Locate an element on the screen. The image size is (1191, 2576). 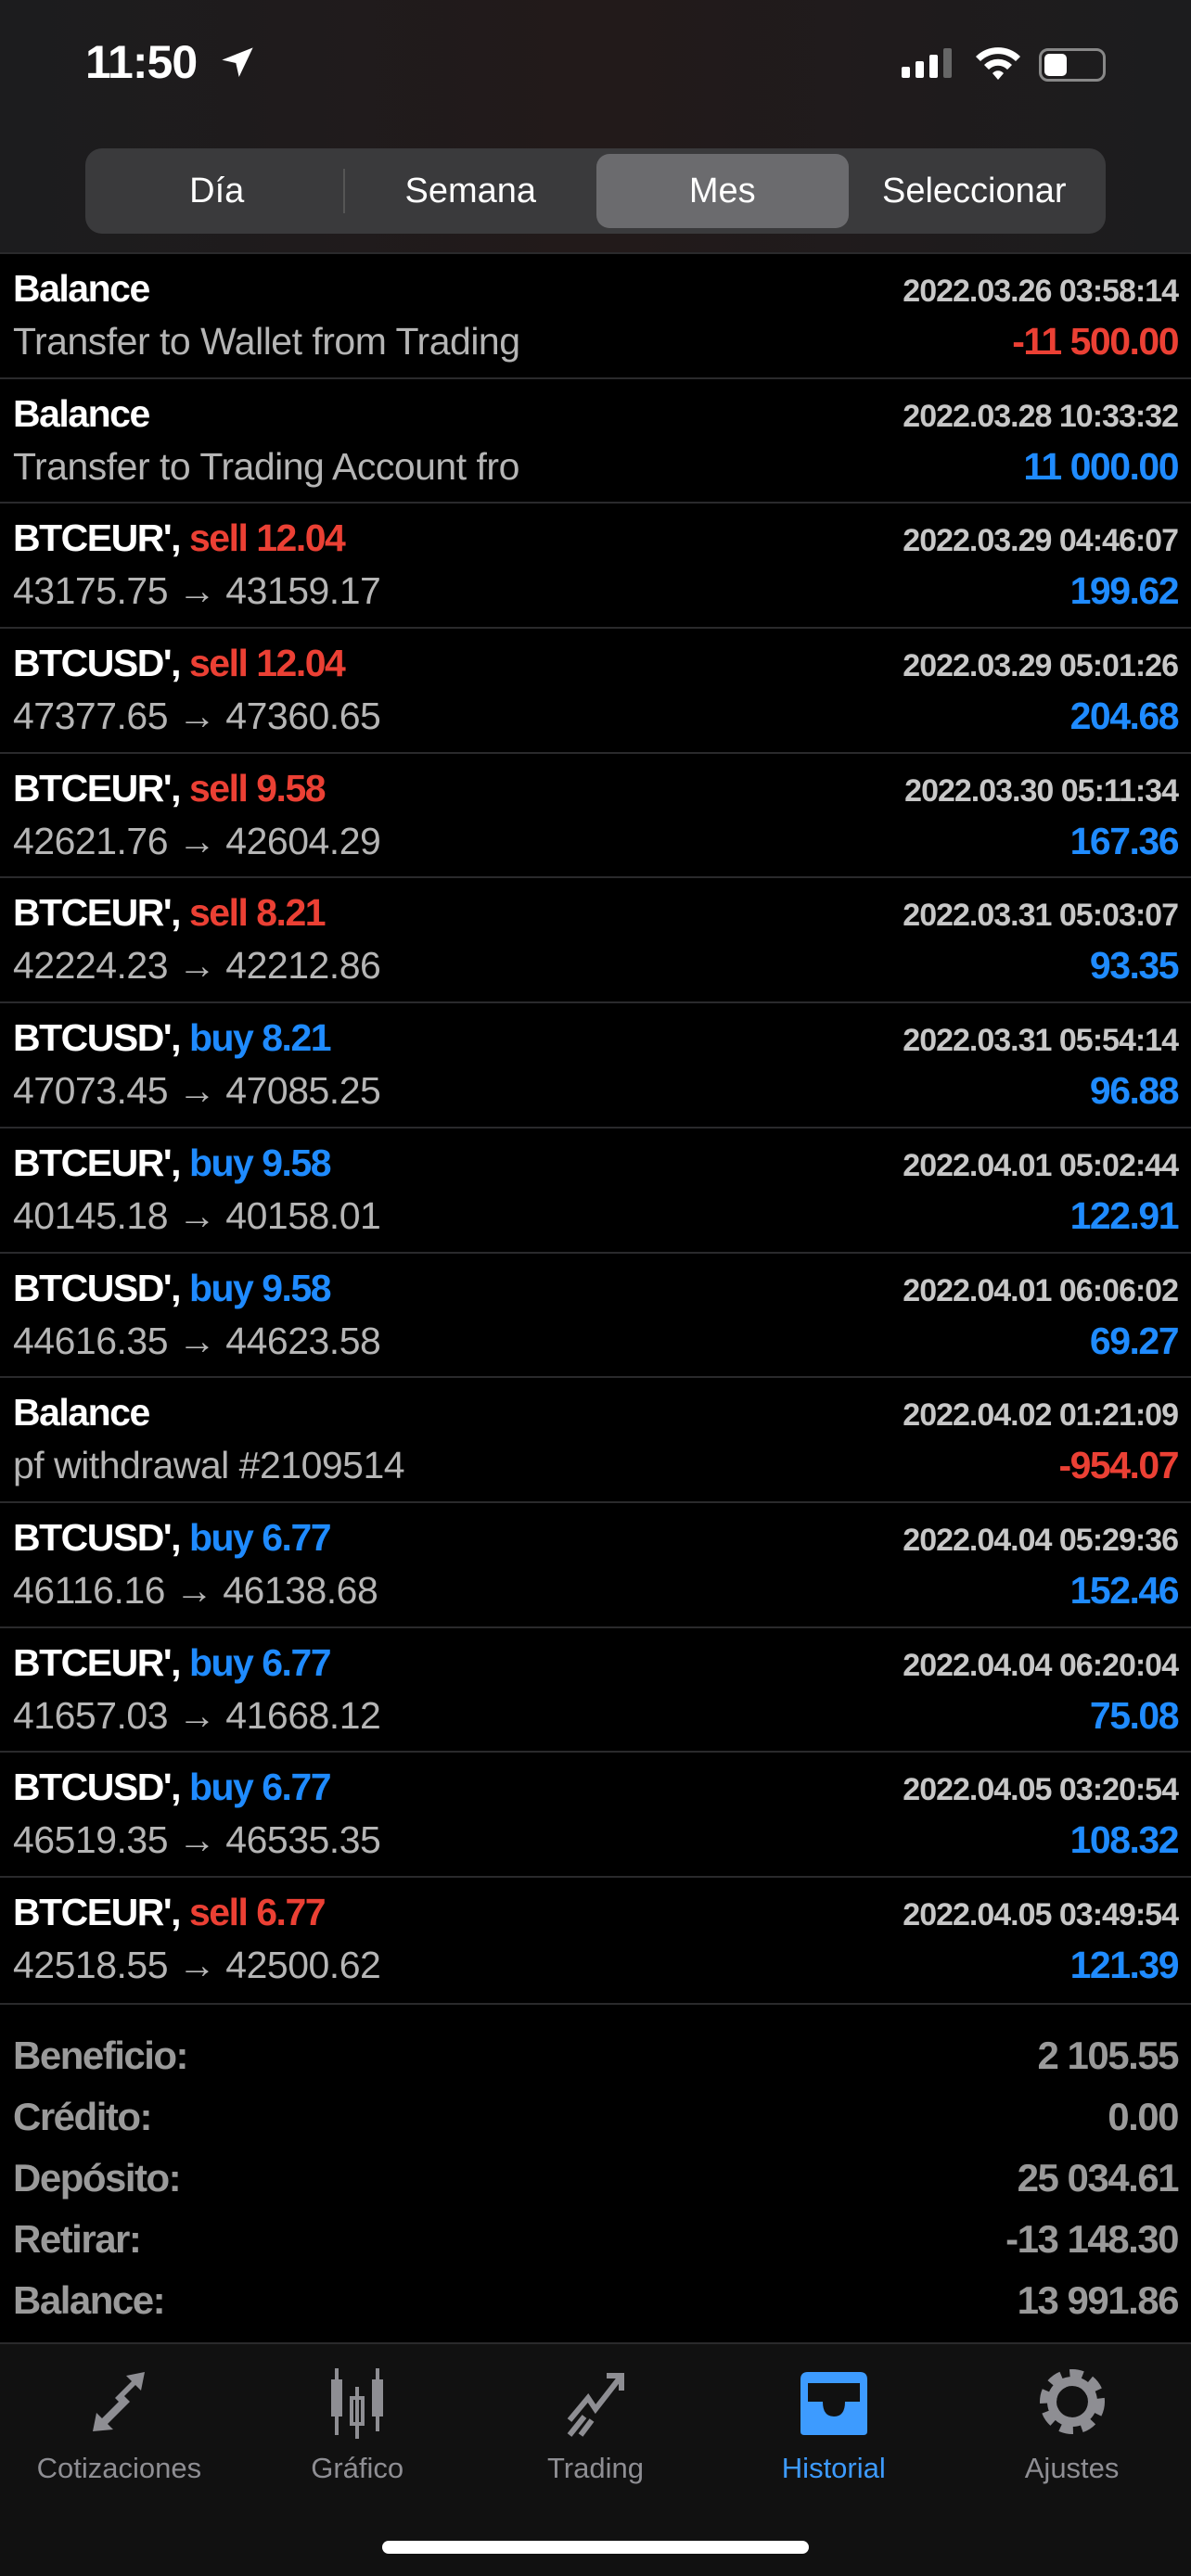
deal-action: sell 8.21 is located at coordinates (257, 913).